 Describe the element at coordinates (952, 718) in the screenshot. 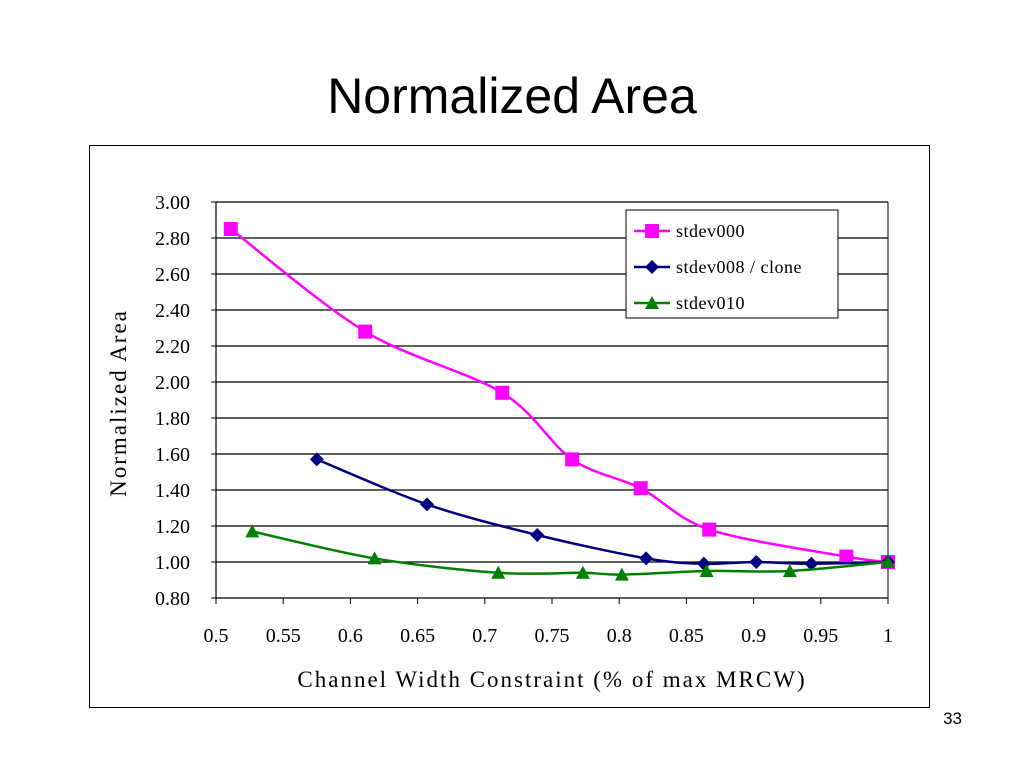

I see `page-number: 33` at that location.